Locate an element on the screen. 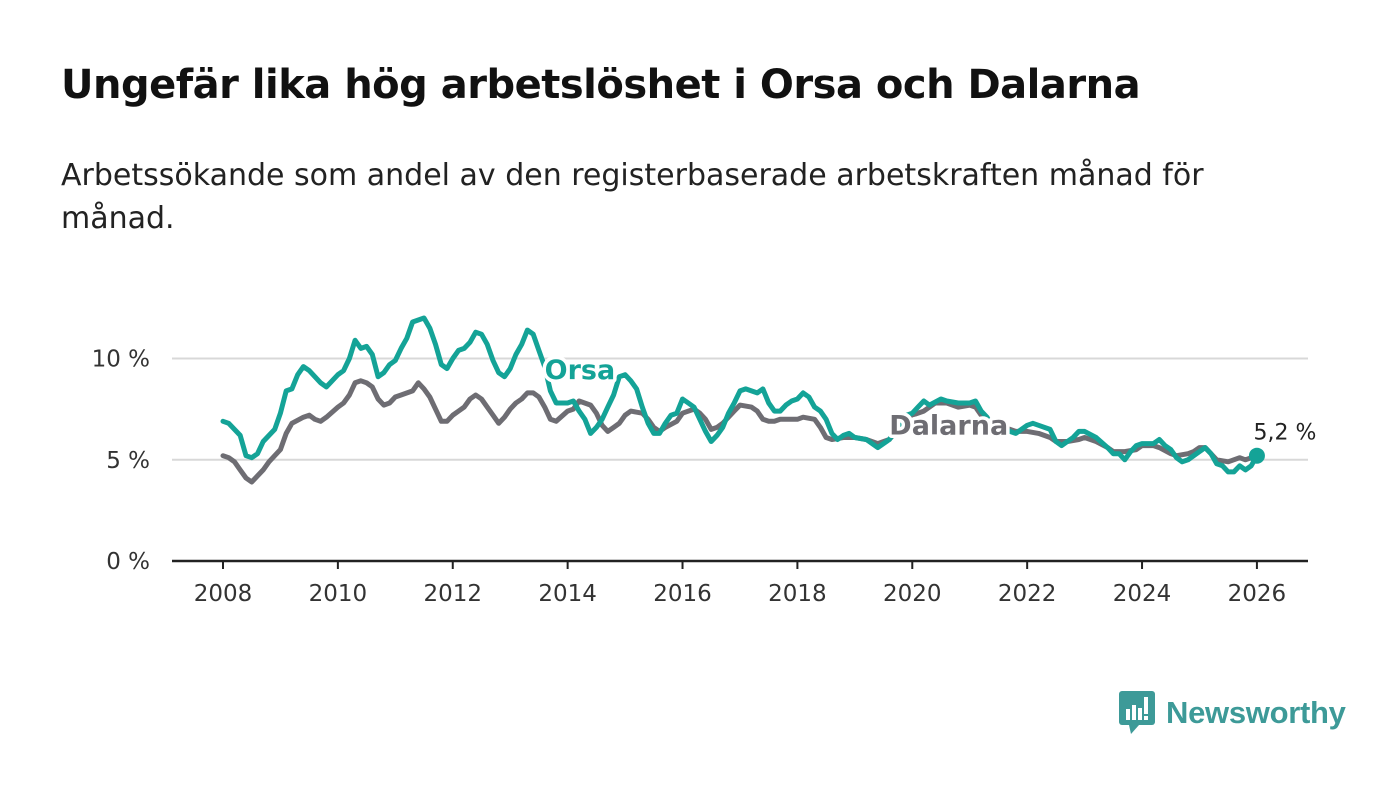 The height and width of the screenshot is (794, 1400). x-axis: 2008 2010 2012 2014 2016 2018 2020 2022 2024 2026 is located at coordinates (740, 583).